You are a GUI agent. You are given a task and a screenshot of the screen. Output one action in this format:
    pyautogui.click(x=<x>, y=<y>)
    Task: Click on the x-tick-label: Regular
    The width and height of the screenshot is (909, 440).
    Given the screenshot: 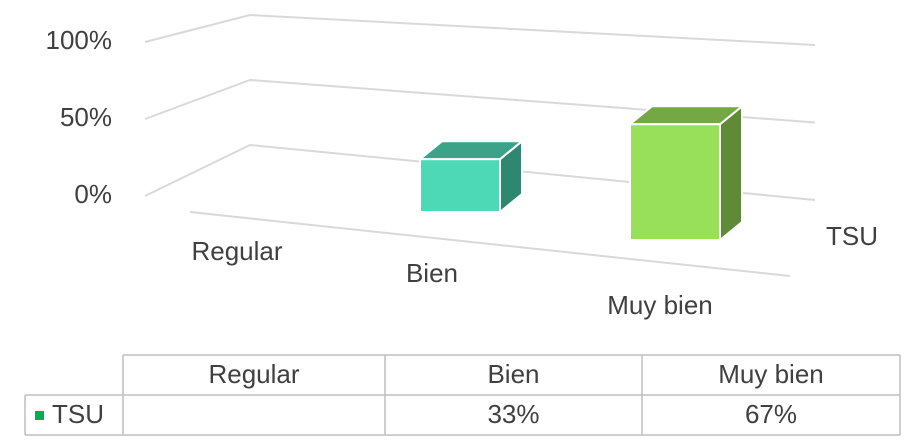 What is the action you would take?
    pyautogui.click(x=236, y=251)
    